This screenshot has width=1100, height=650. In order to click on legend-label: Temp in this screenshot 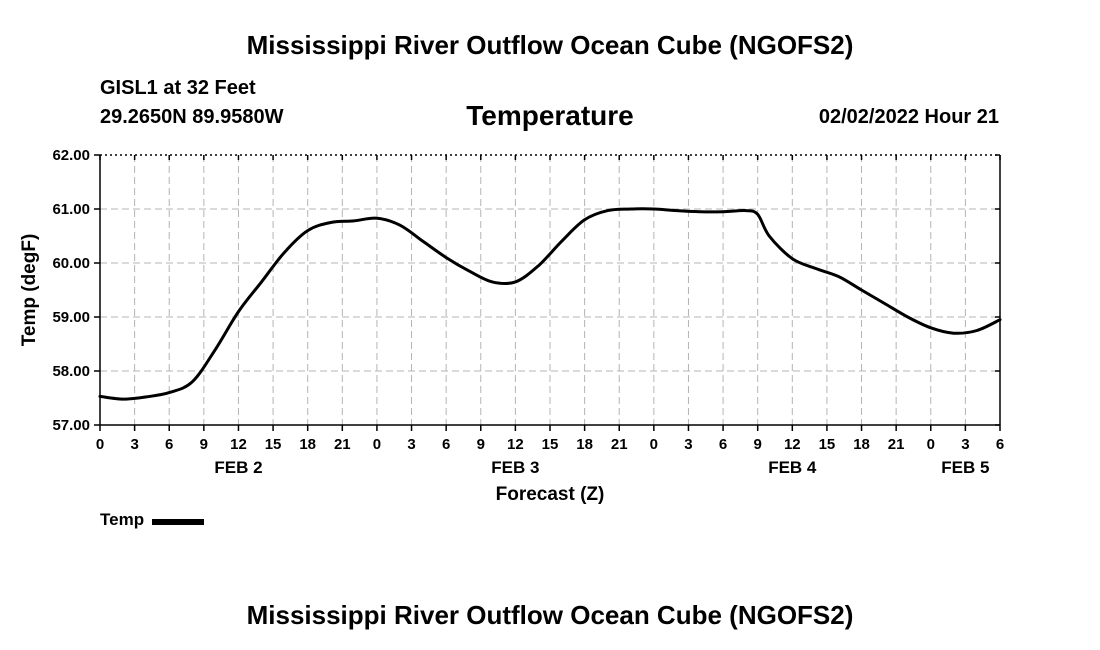, I will do `click(122, 519)`.